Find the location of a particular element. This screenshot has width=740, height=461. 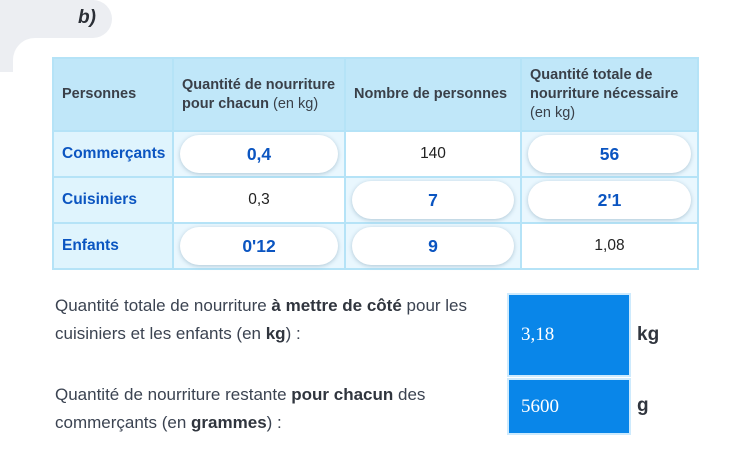

header-label: Quantité totale de nourriture nécessaire is located at coordinates (604, 84).